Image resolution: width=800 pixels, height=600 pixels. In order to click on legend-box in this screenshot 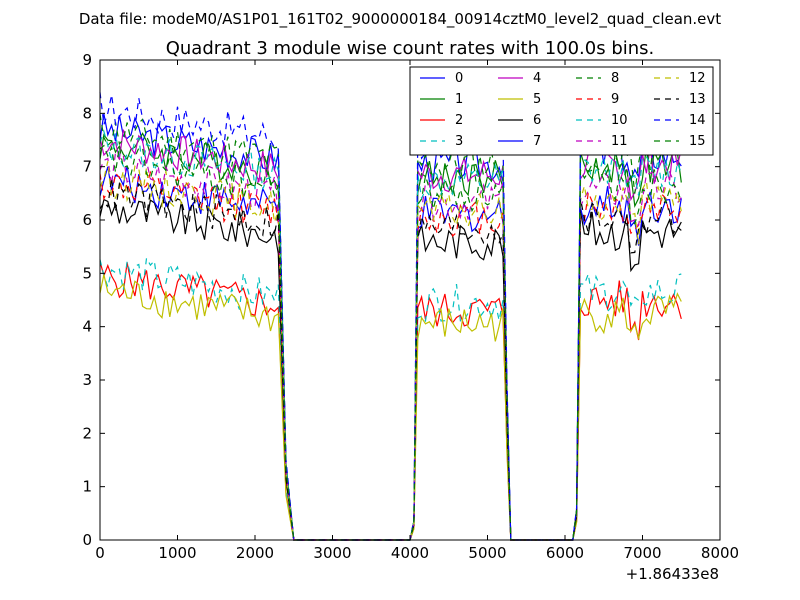, I will do `click(561, 111)`.